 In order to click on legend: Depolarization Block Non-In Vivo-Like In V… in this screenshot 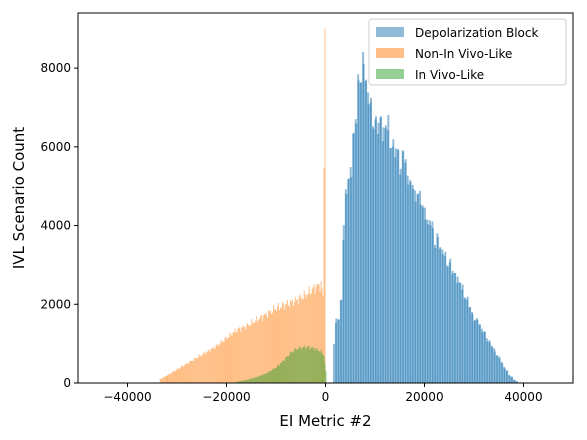, I will do `click(467, 52)`.